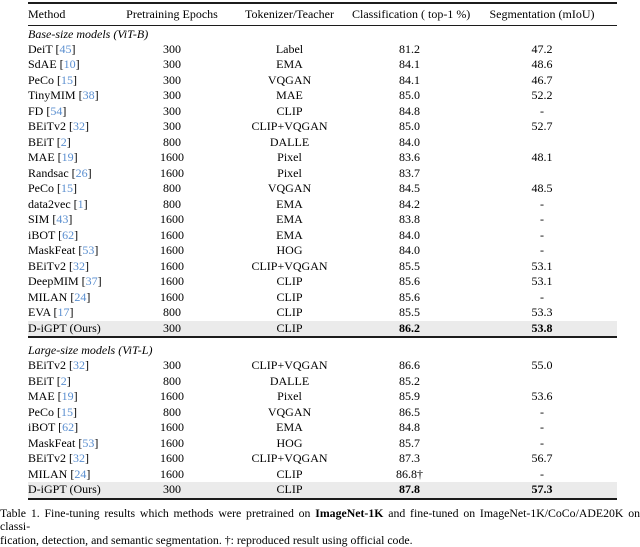 The height and width of the screenshot is (547, 640). Describe the element at coordinates (542, 65) in the screenshot. I see `segmentation-cell: 48.6` at that location.